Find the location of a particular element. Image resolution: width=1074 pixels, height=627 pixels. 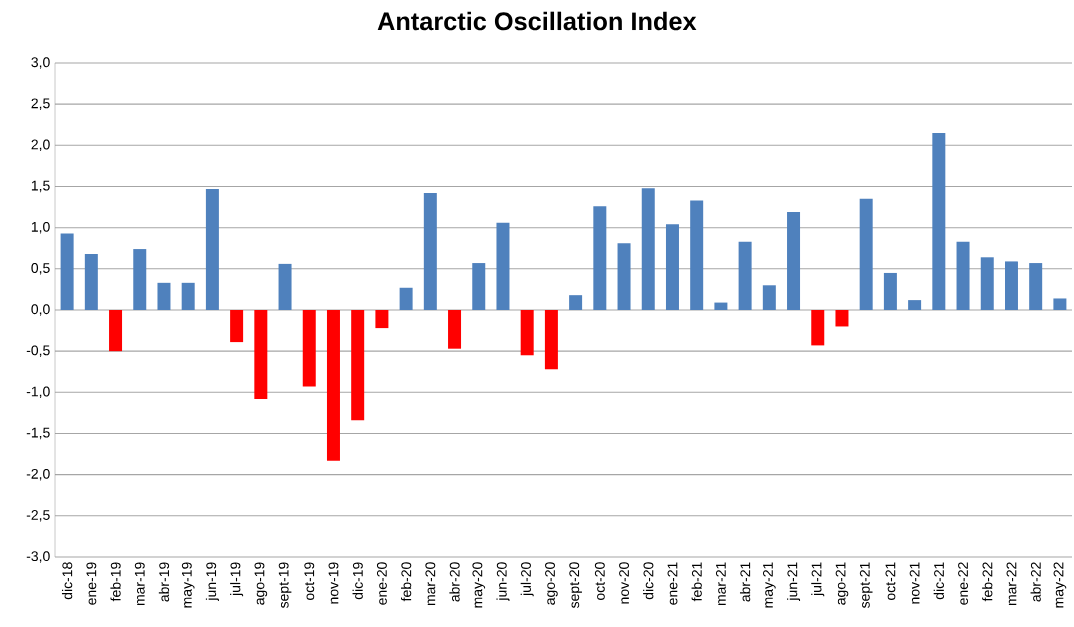

x-tick-label: jul-19 is located at coordinates (237, 579).